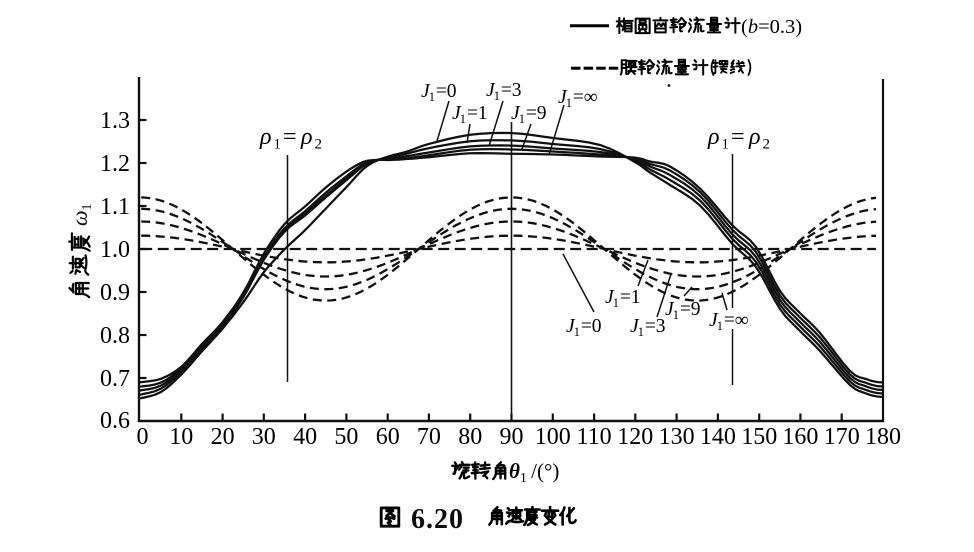 The image size is (974, 552). What do you see at coordinates (223, 437) in the screenshot?
I see `svg-text: 20` at bounding box center [223, 437].